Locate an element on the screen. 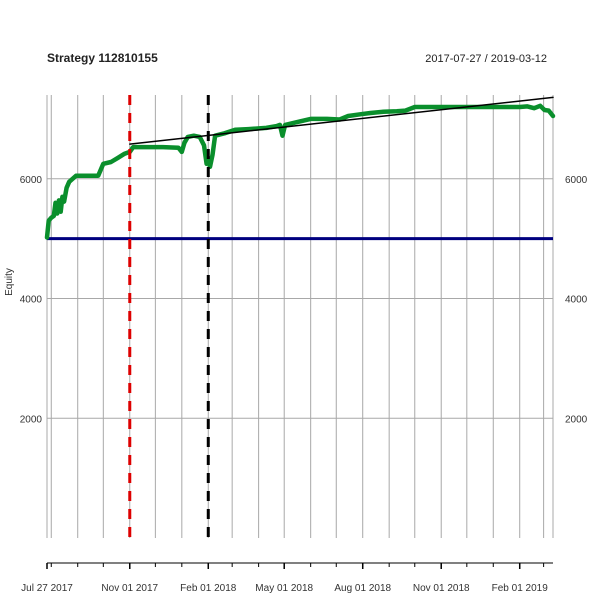  y-tick-label-right: 4000 is located at coordinates (576, 300).